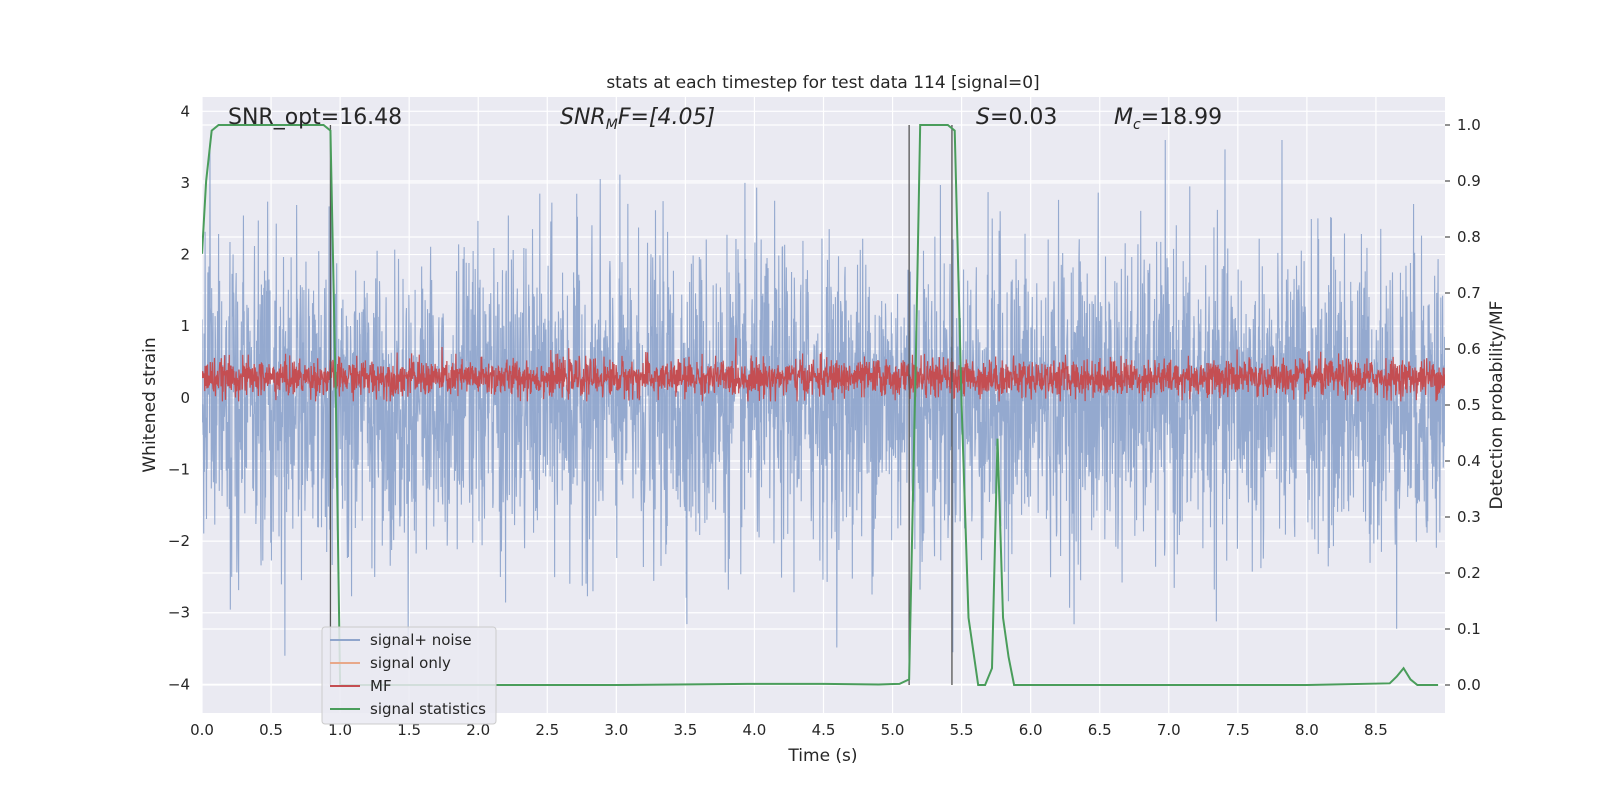  Describe the element at coordinates (478, 730) in the screenshot. I see `x-tick-label: 2.0` at that location.